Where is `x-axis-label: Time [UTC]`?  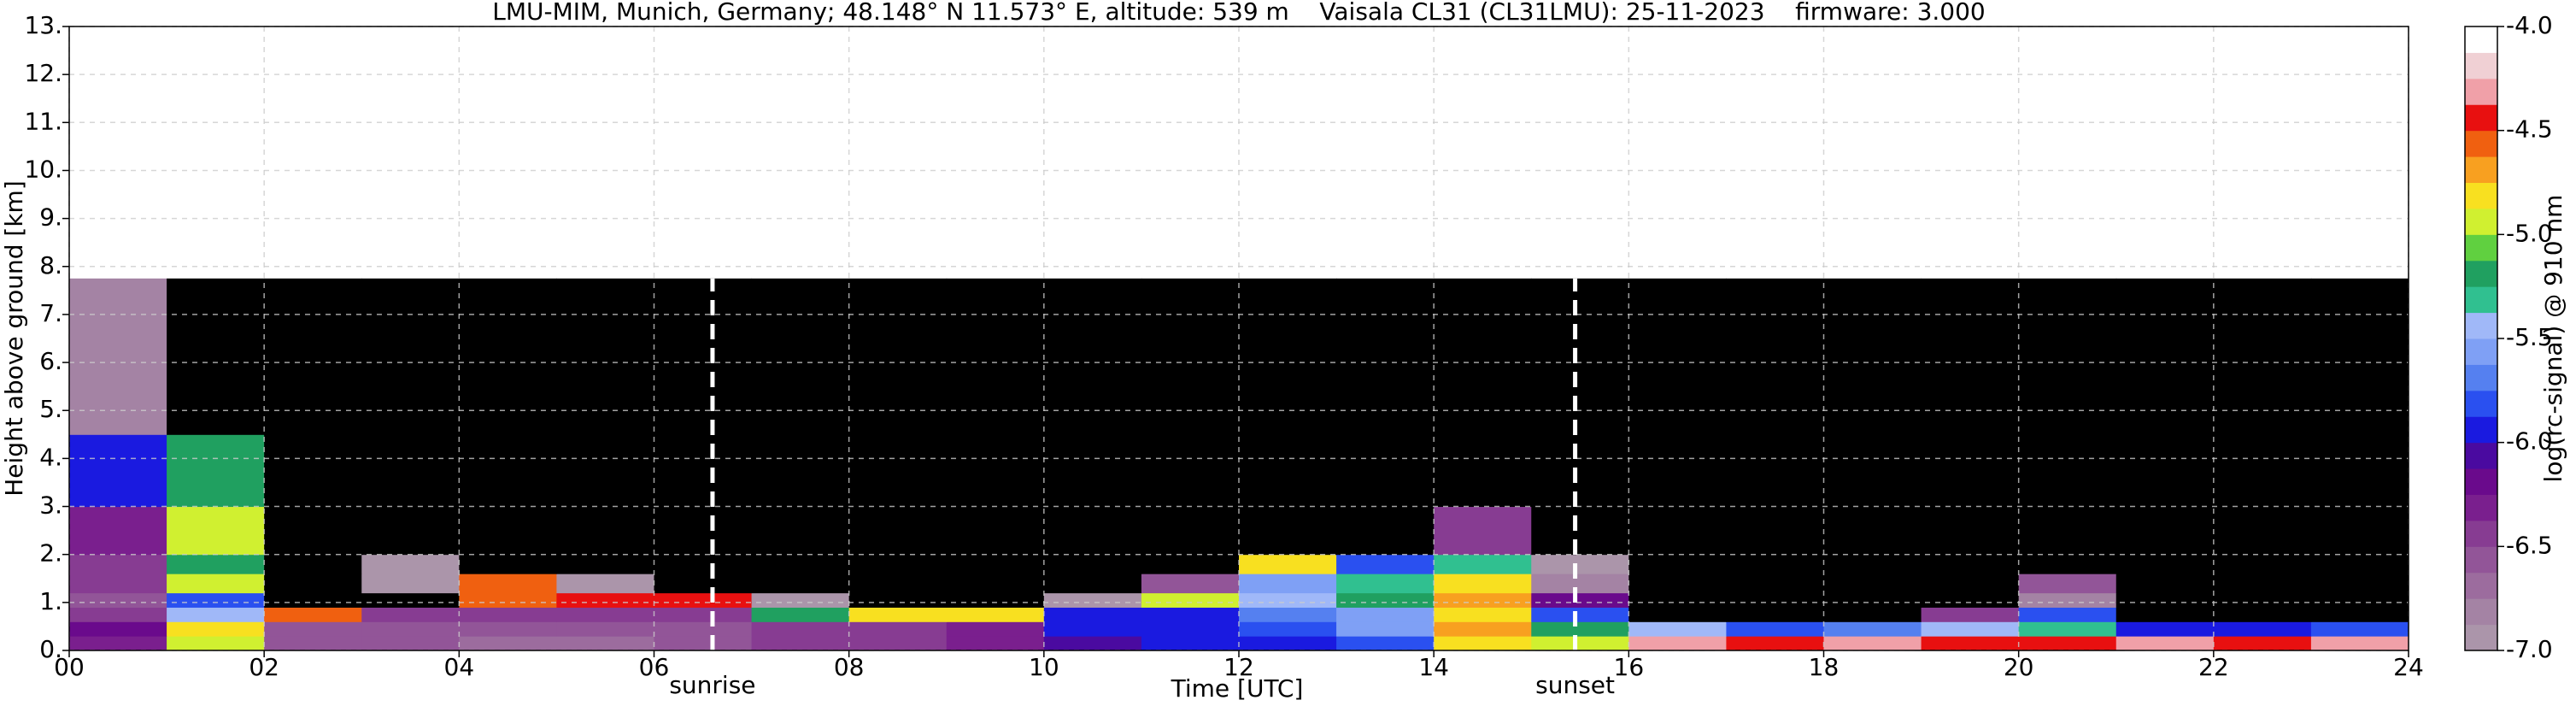 x-axis-label: Time [UTC] is located at coordinates (1237, 688).